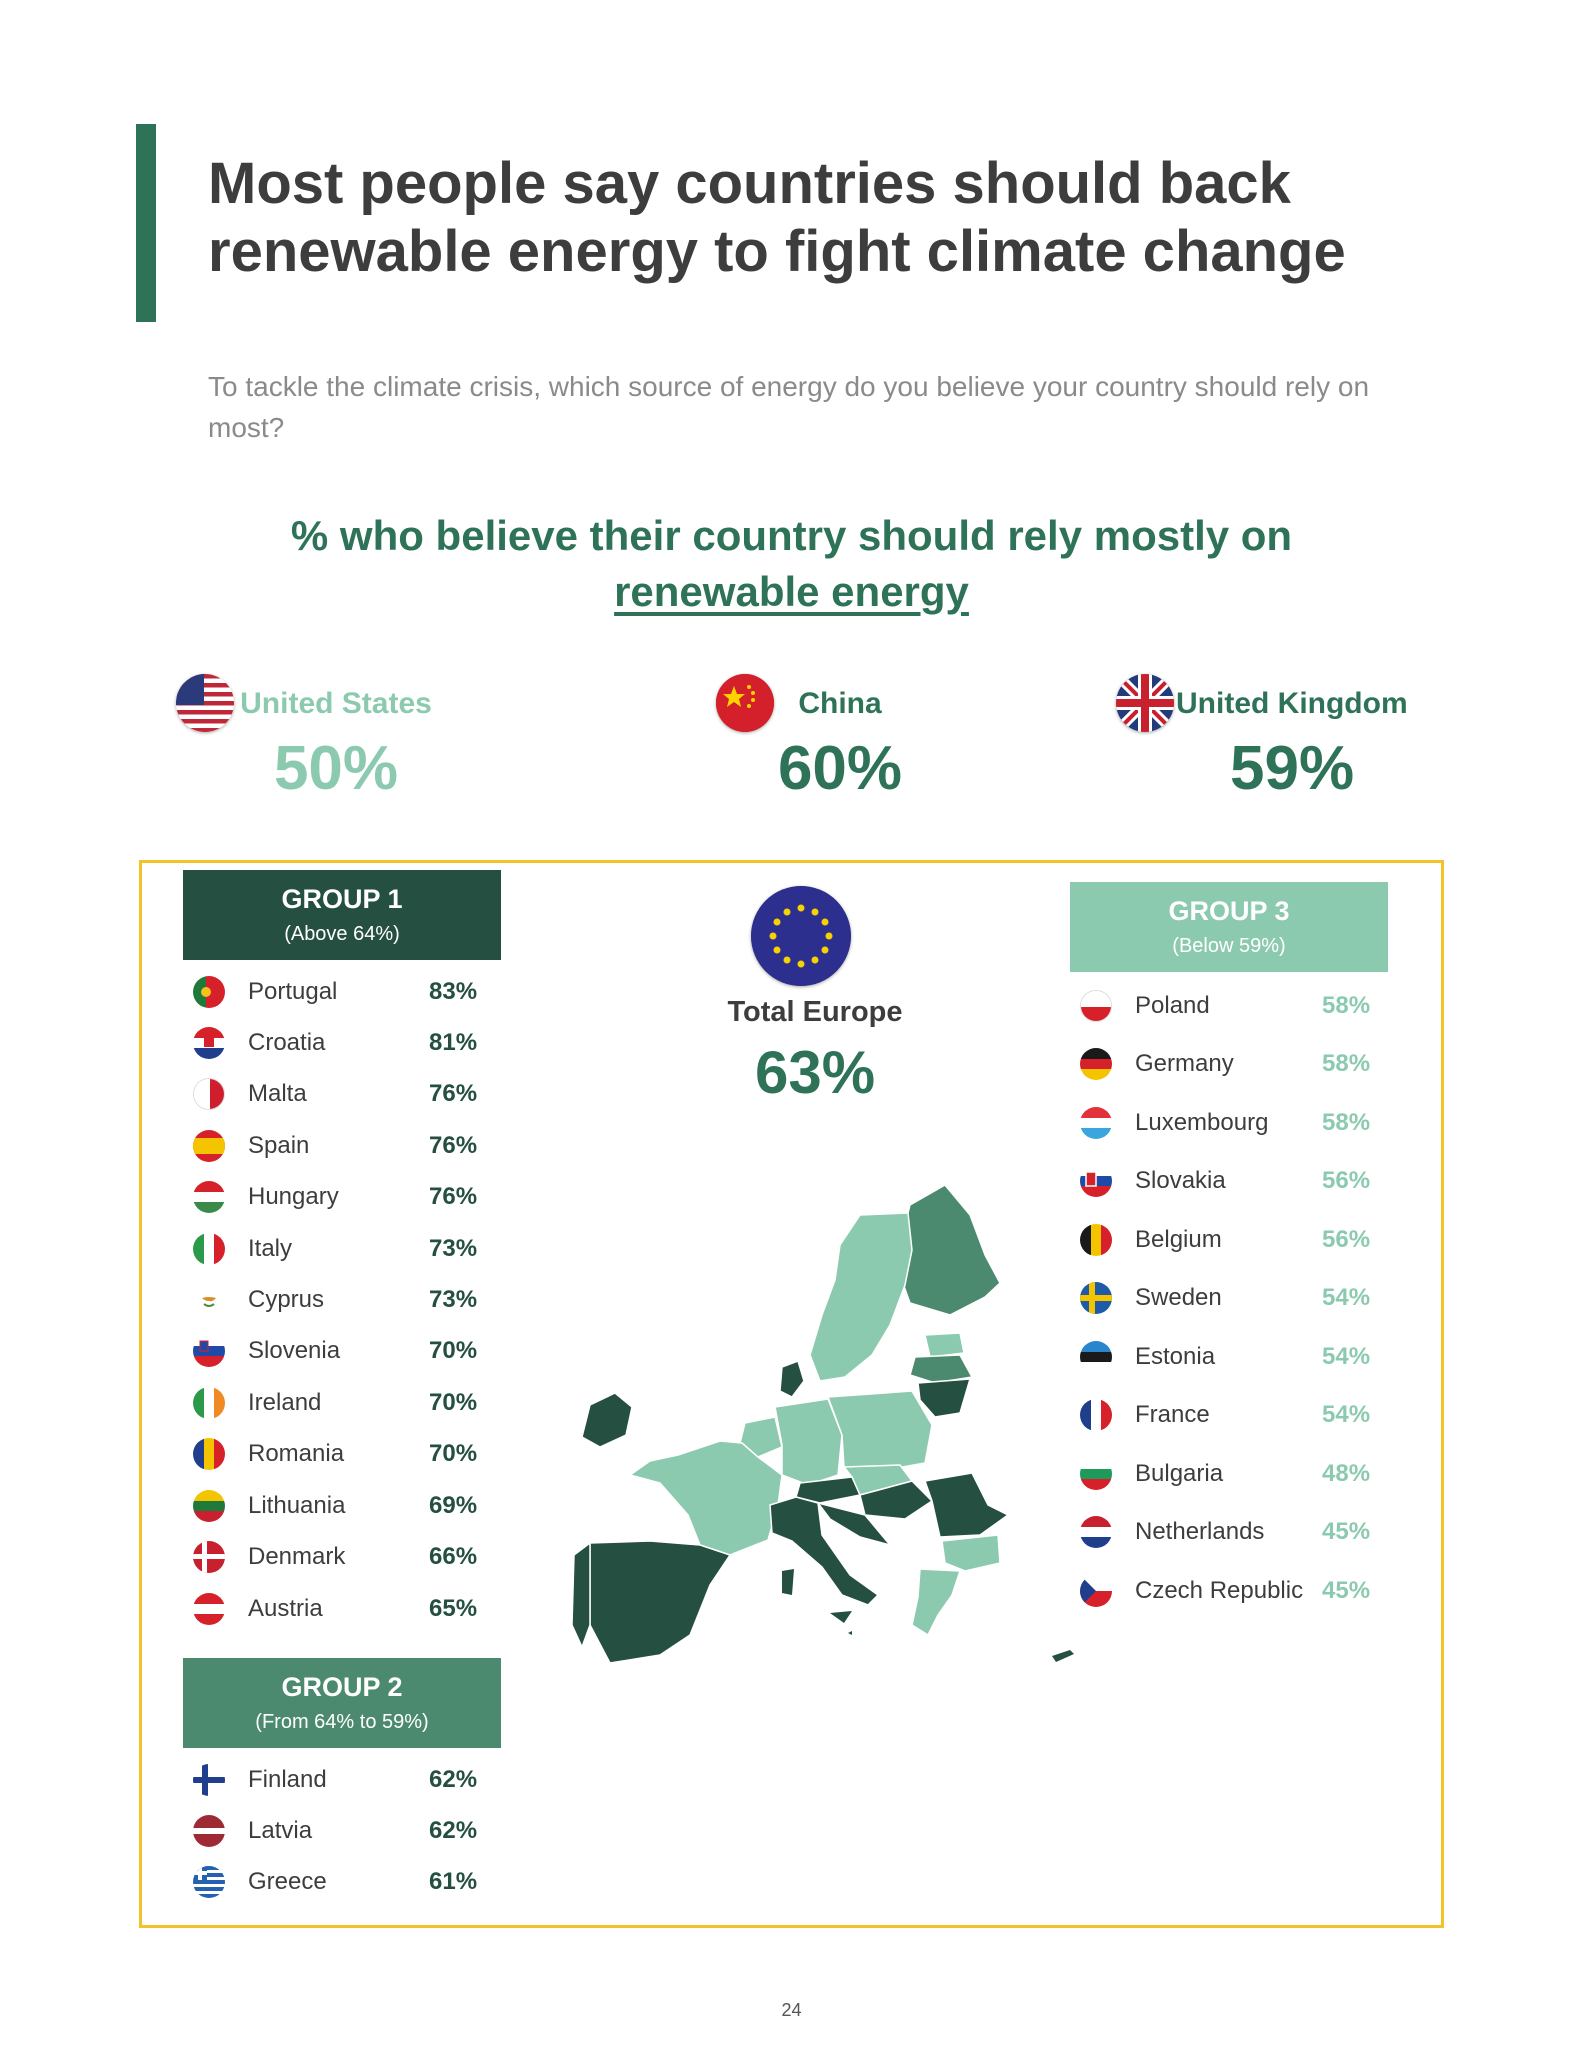 Image resolution: width=1583 pixels, height=2048 pixels. I want to click on group-title: GROUP 2, so click(342, 1687).